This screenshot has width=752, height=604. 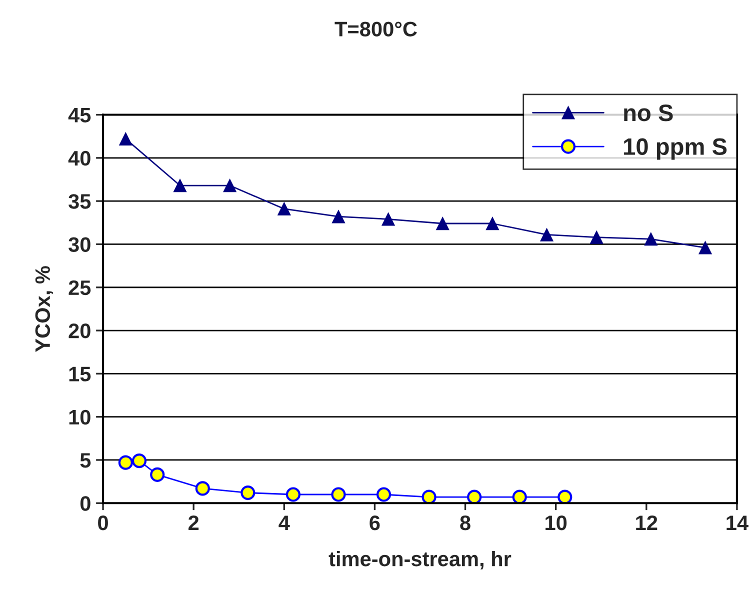 I want to click on y-tick-label: 35, so click(x=79, y=201).